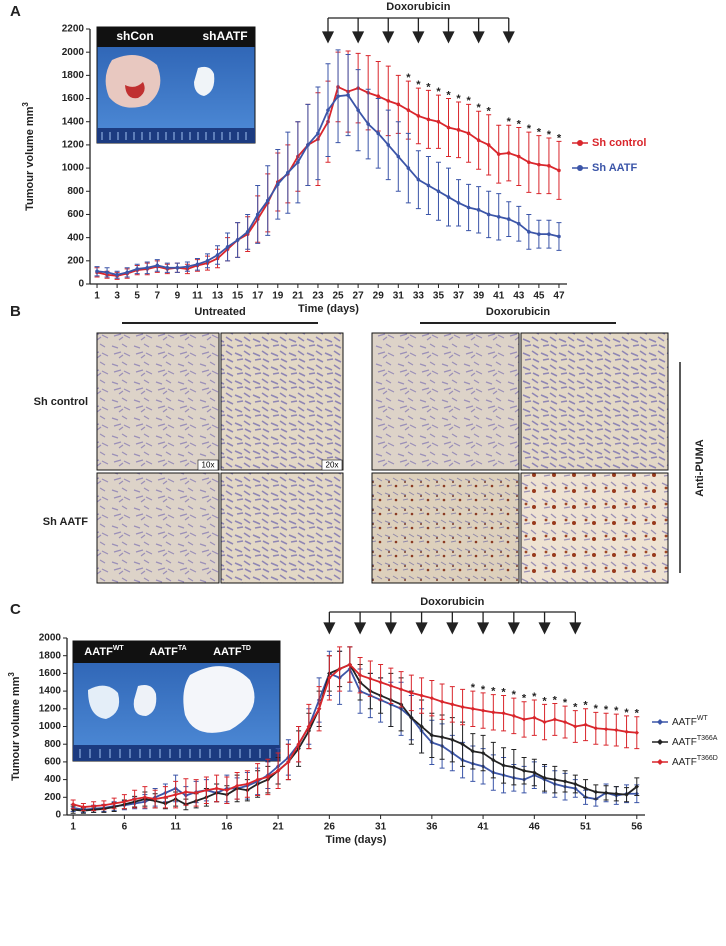 Image resolution: width=726 pixels, height=946 pixels. What do you see at coordinates (104, 651) in the screenshot?
I see `inset-label: AATFWT` at bounding box center [104, 651].